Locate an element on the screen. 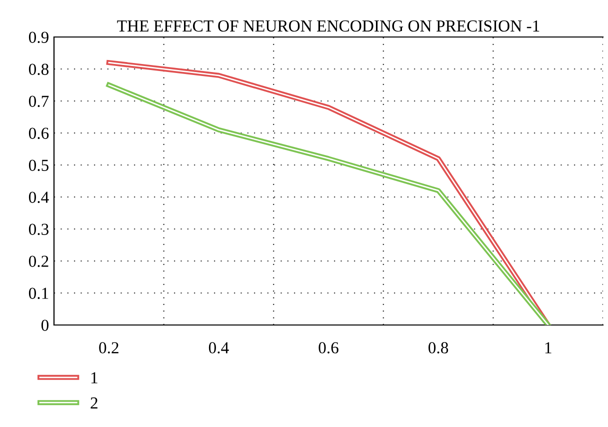 Image resolution: width=608 pixels, height=427 pixels. y-tick-label: 0.7 is located at coordinates (38, 102).